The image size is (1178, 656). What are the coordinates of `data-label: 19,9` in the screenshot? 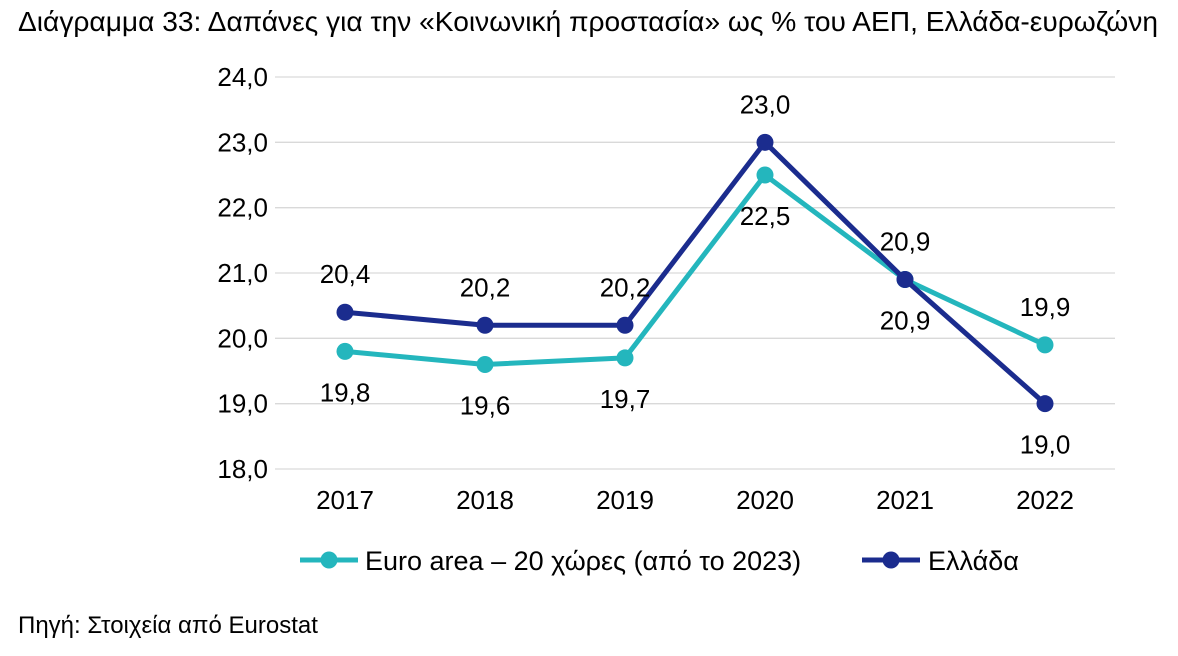 It's located at (1045, 307).